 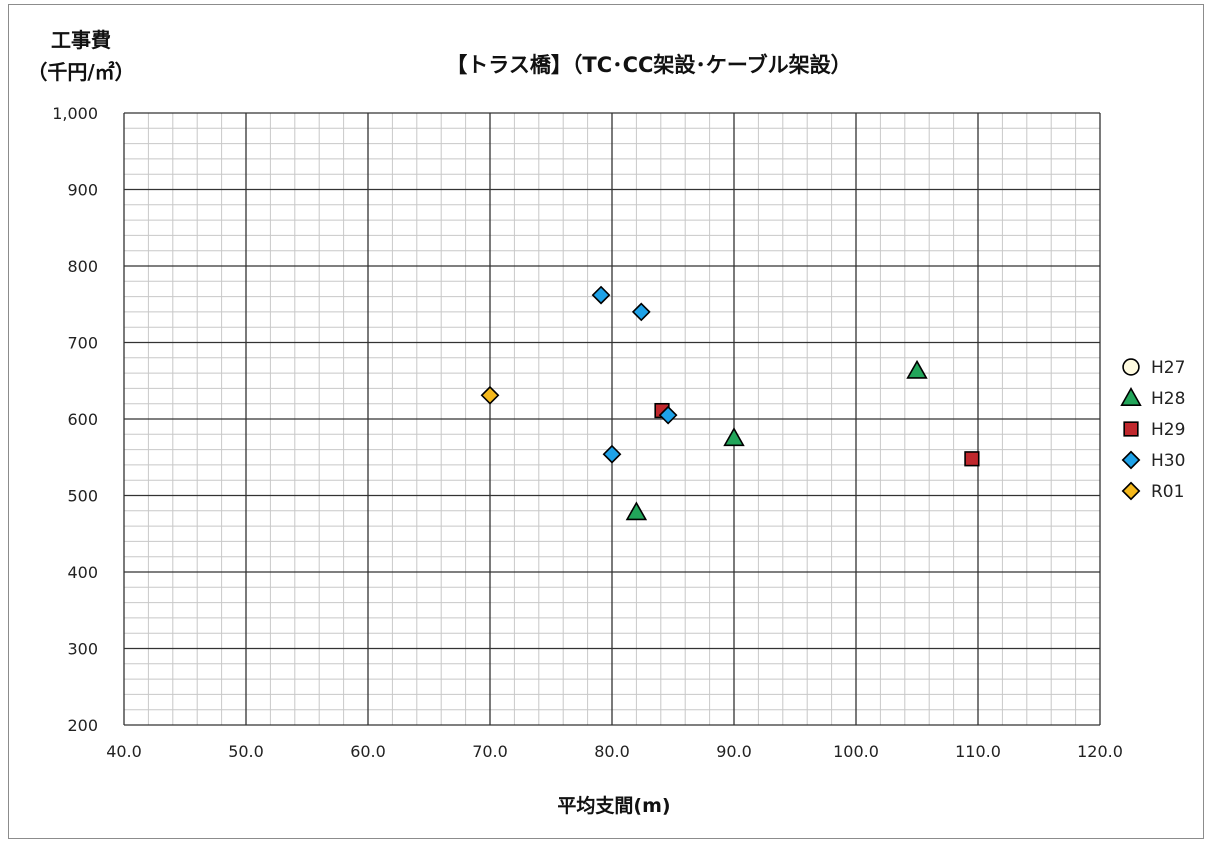 What do you see at coordinates (730, 403) in the screenshot?
I see `data-points` at bounding box center [730, 403].